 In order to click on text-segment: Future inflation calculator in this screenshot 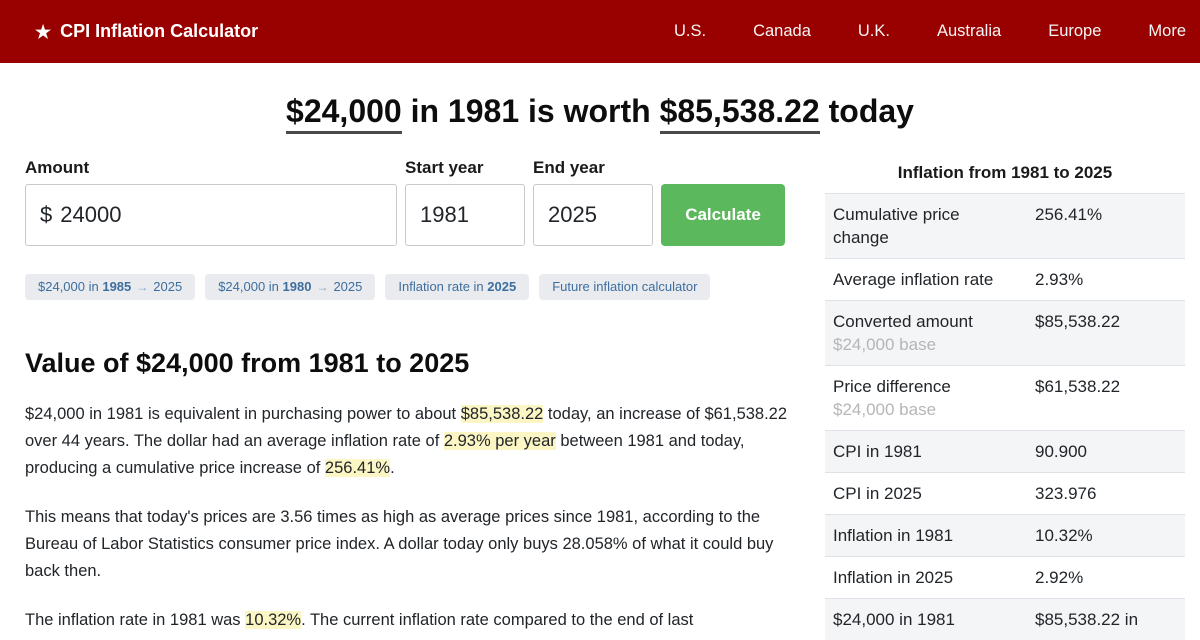, I will do `click(624, 286)`.